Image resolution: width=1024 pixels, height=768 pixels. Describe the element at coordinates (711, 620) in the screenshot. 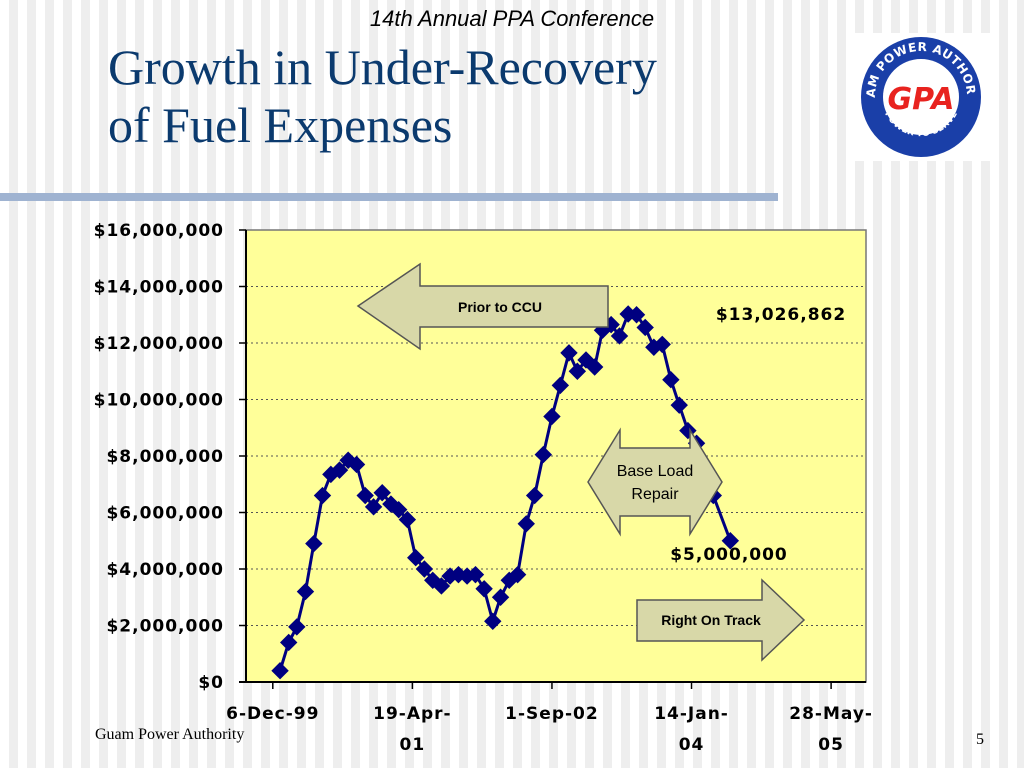

I see `arrow-right-label: Right On Track` at that location.